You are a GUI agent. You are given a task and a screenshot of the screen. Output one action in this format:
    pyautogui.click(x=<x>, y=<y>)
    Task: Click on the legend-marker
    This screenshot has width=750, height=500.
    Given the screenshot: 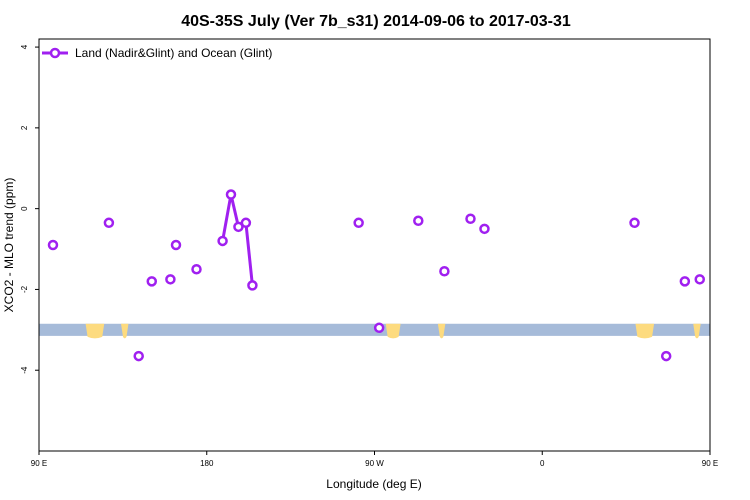 What is the action you would take?
    pyautogui.click(x=55, y=53)
    